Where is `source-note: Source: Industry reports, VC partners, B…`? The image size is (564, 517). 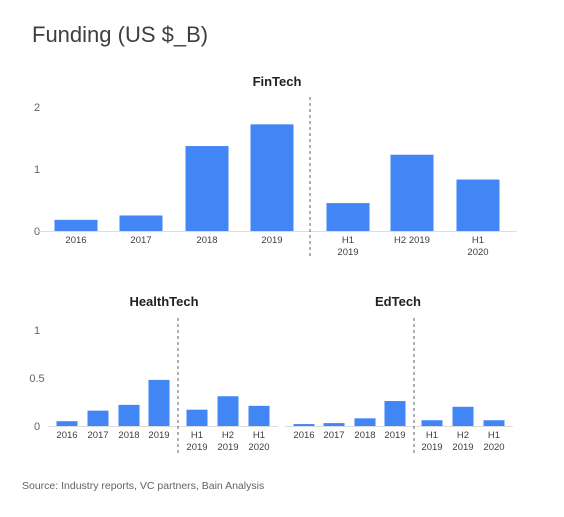 source-note: Source: Industry reports, VC partners, B… is located at coordinates (143, 486).